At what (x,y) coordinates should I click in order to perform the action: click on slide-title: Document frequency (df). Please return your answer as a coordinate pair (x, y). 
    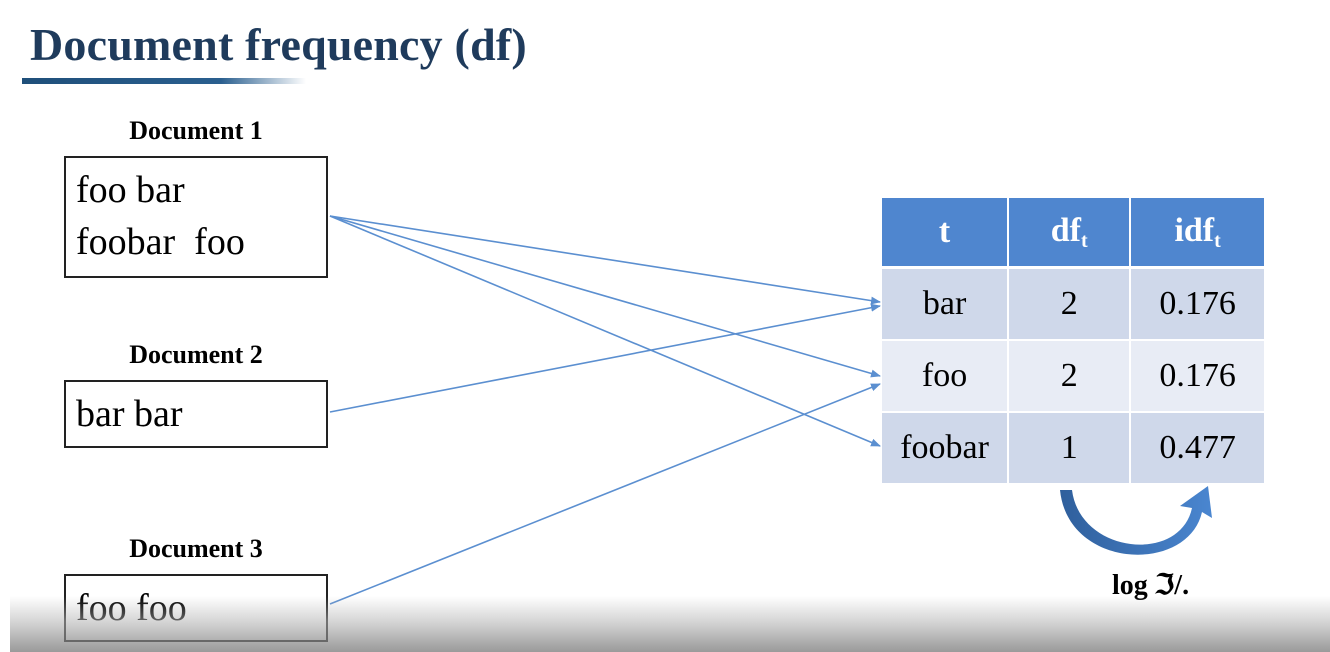
    Looking at the image, I should click on (278, 44).